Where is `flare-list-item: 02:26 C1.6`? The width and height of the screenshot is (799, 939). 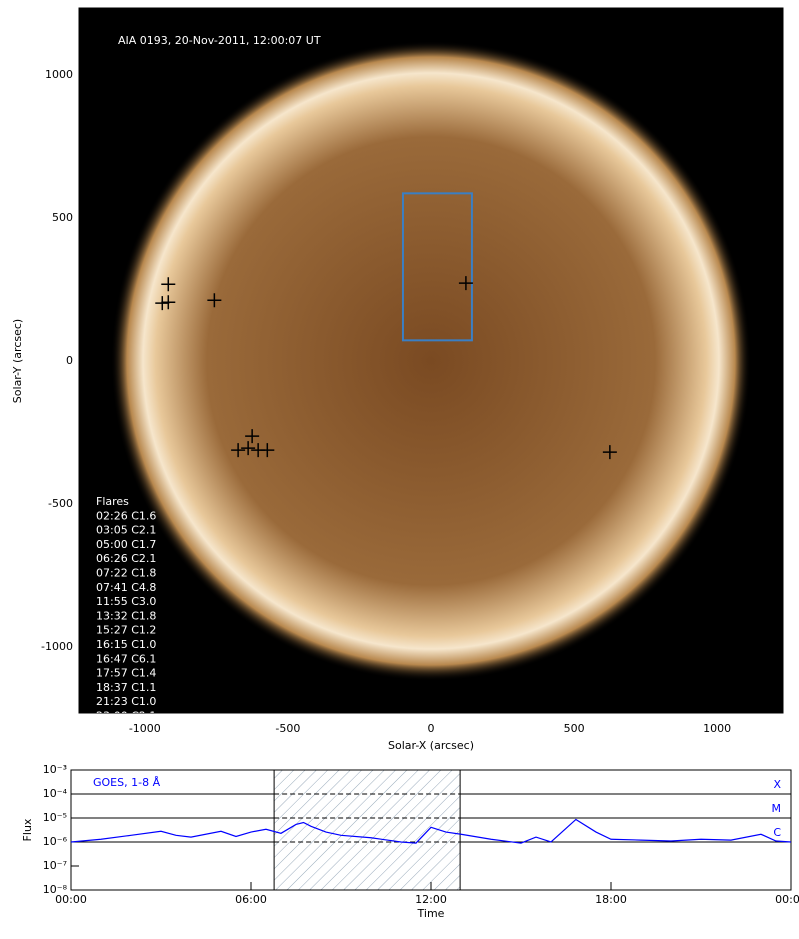
flare-list-item: 02:26 C1.6 is located at coordinates (126, 515).